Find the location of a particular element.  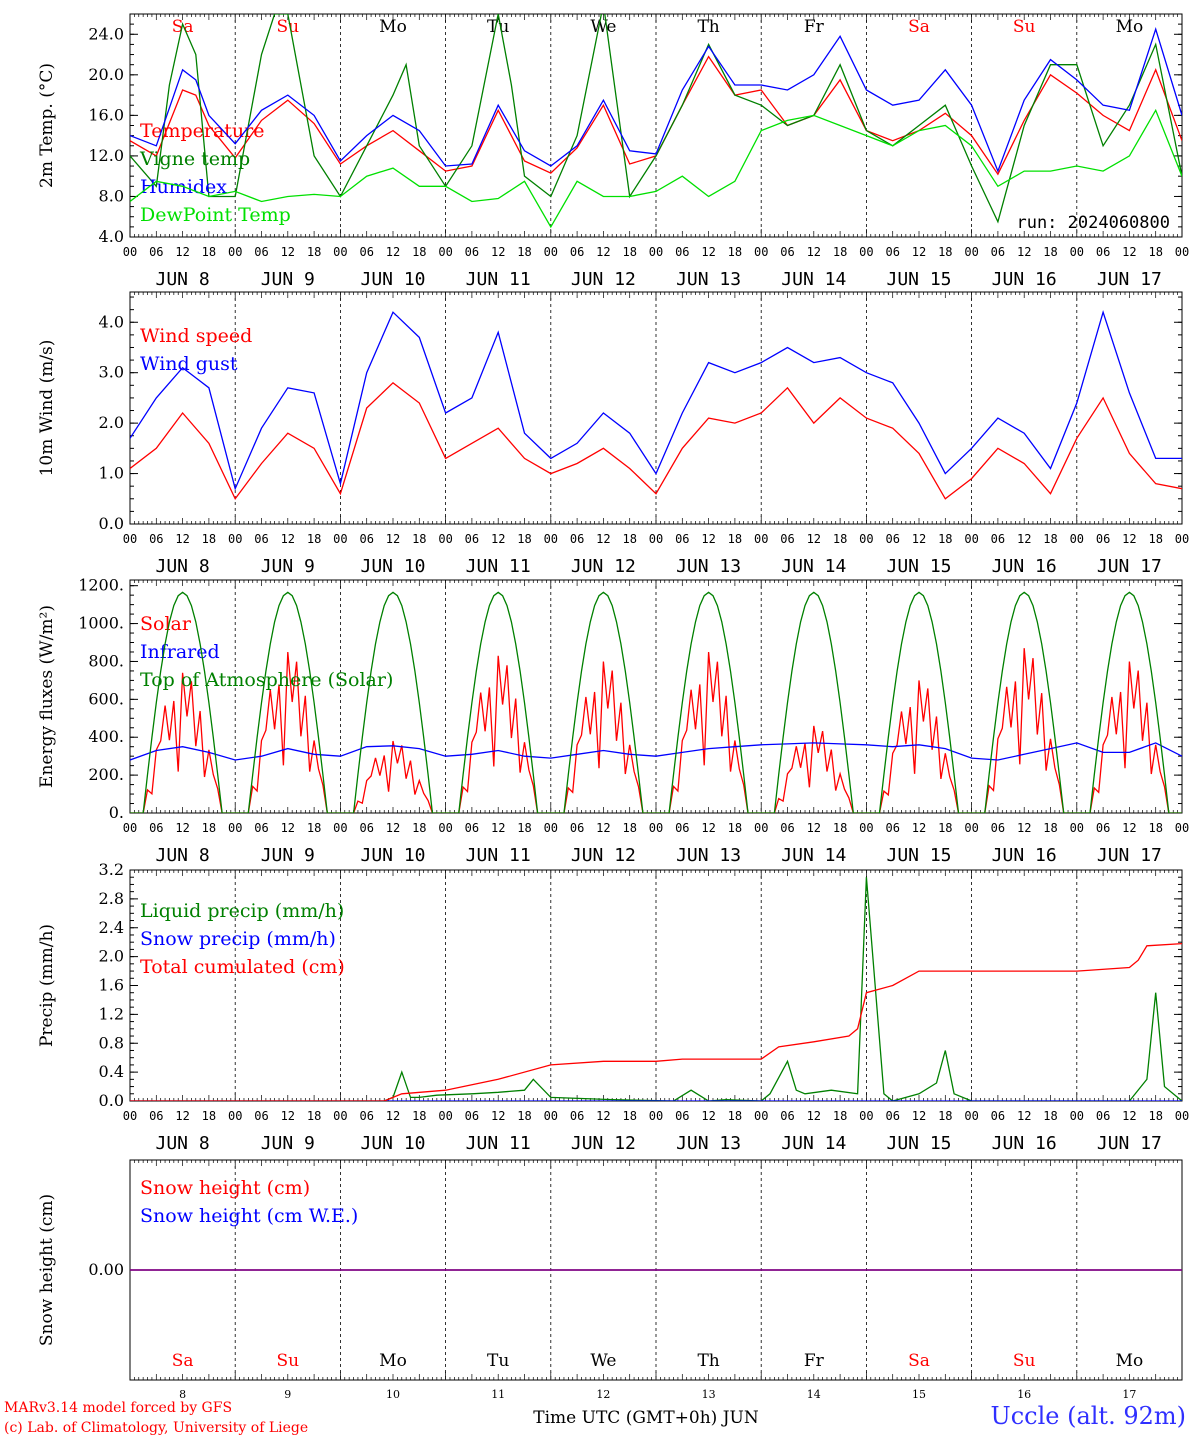

y-tick-label: 0.0 is located at coordinates (111, 1100).